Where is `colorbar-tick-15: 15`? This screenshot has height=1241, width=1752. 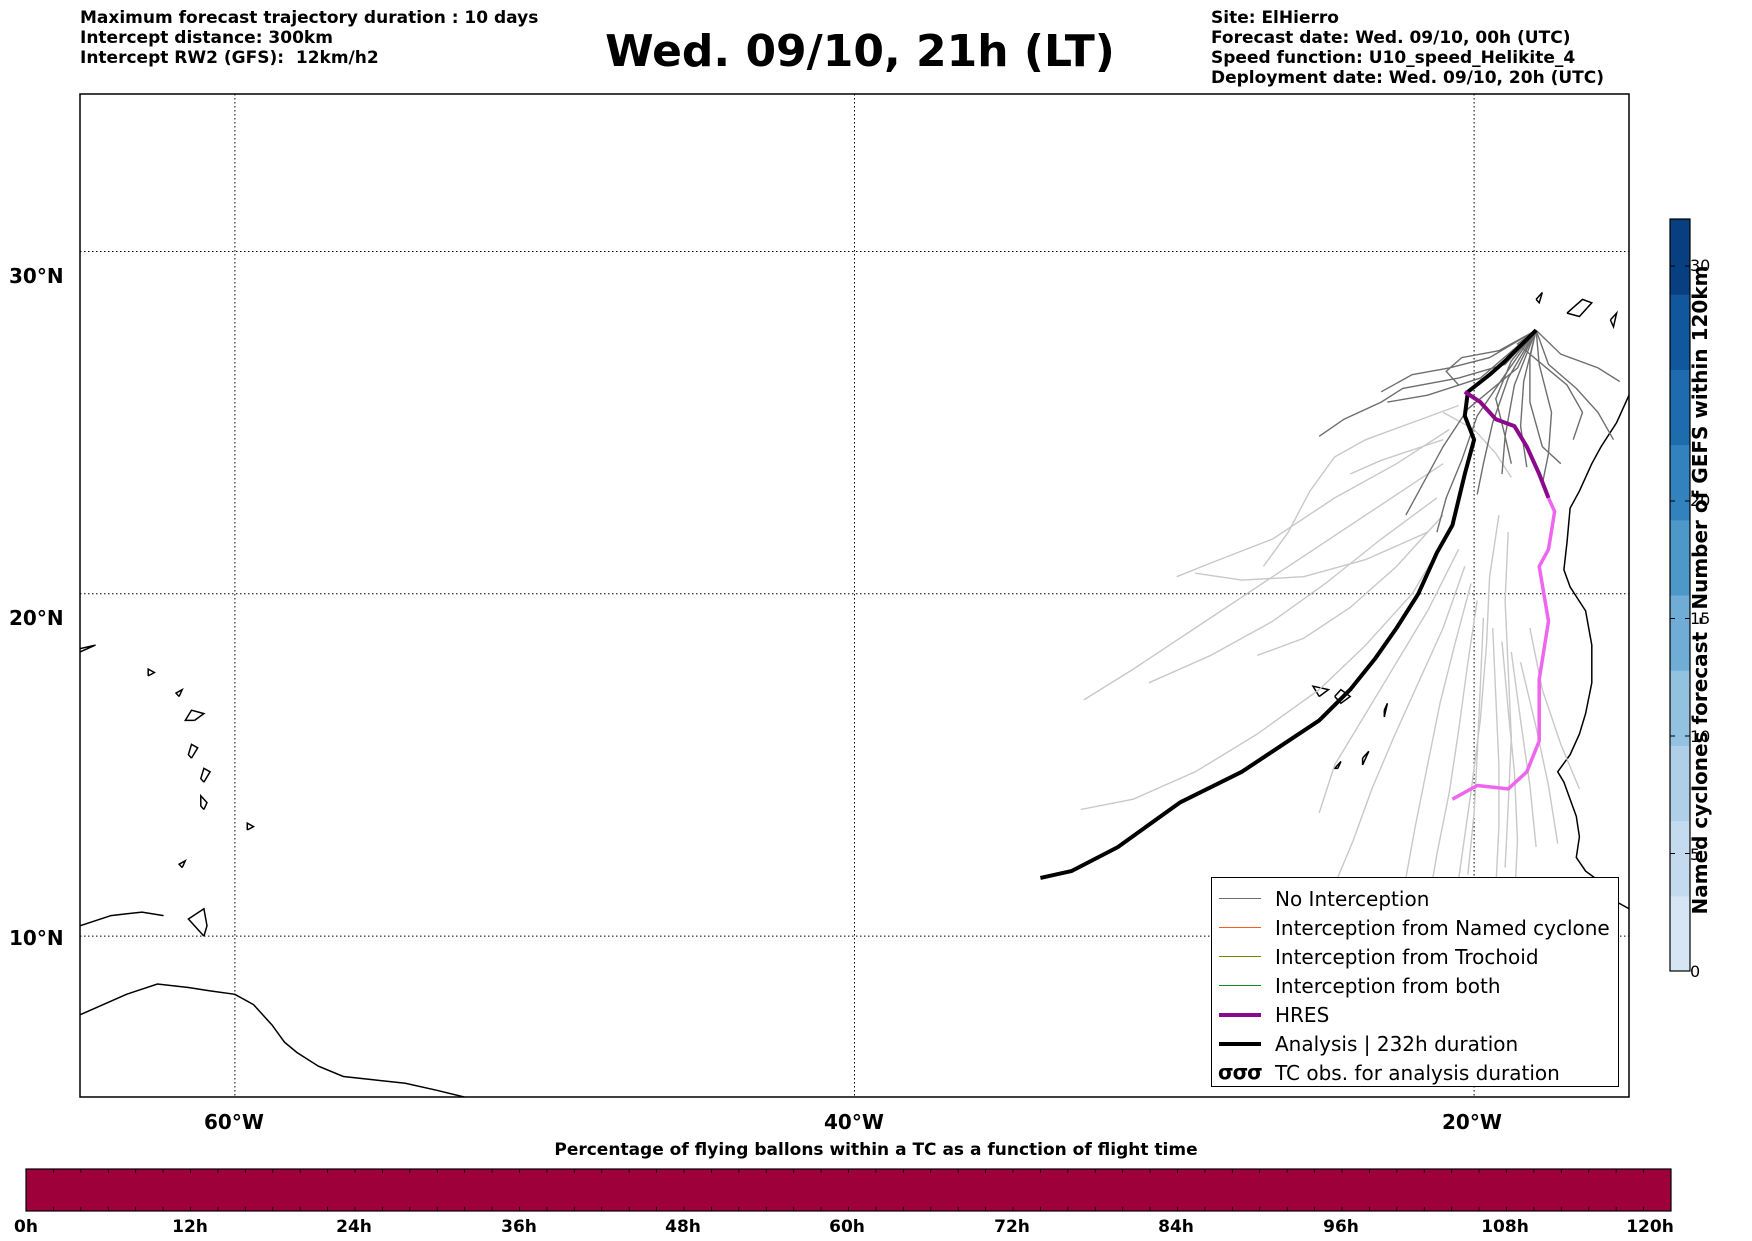
colorbar-tick-15: 15 is located at coordinates (1700, 618).